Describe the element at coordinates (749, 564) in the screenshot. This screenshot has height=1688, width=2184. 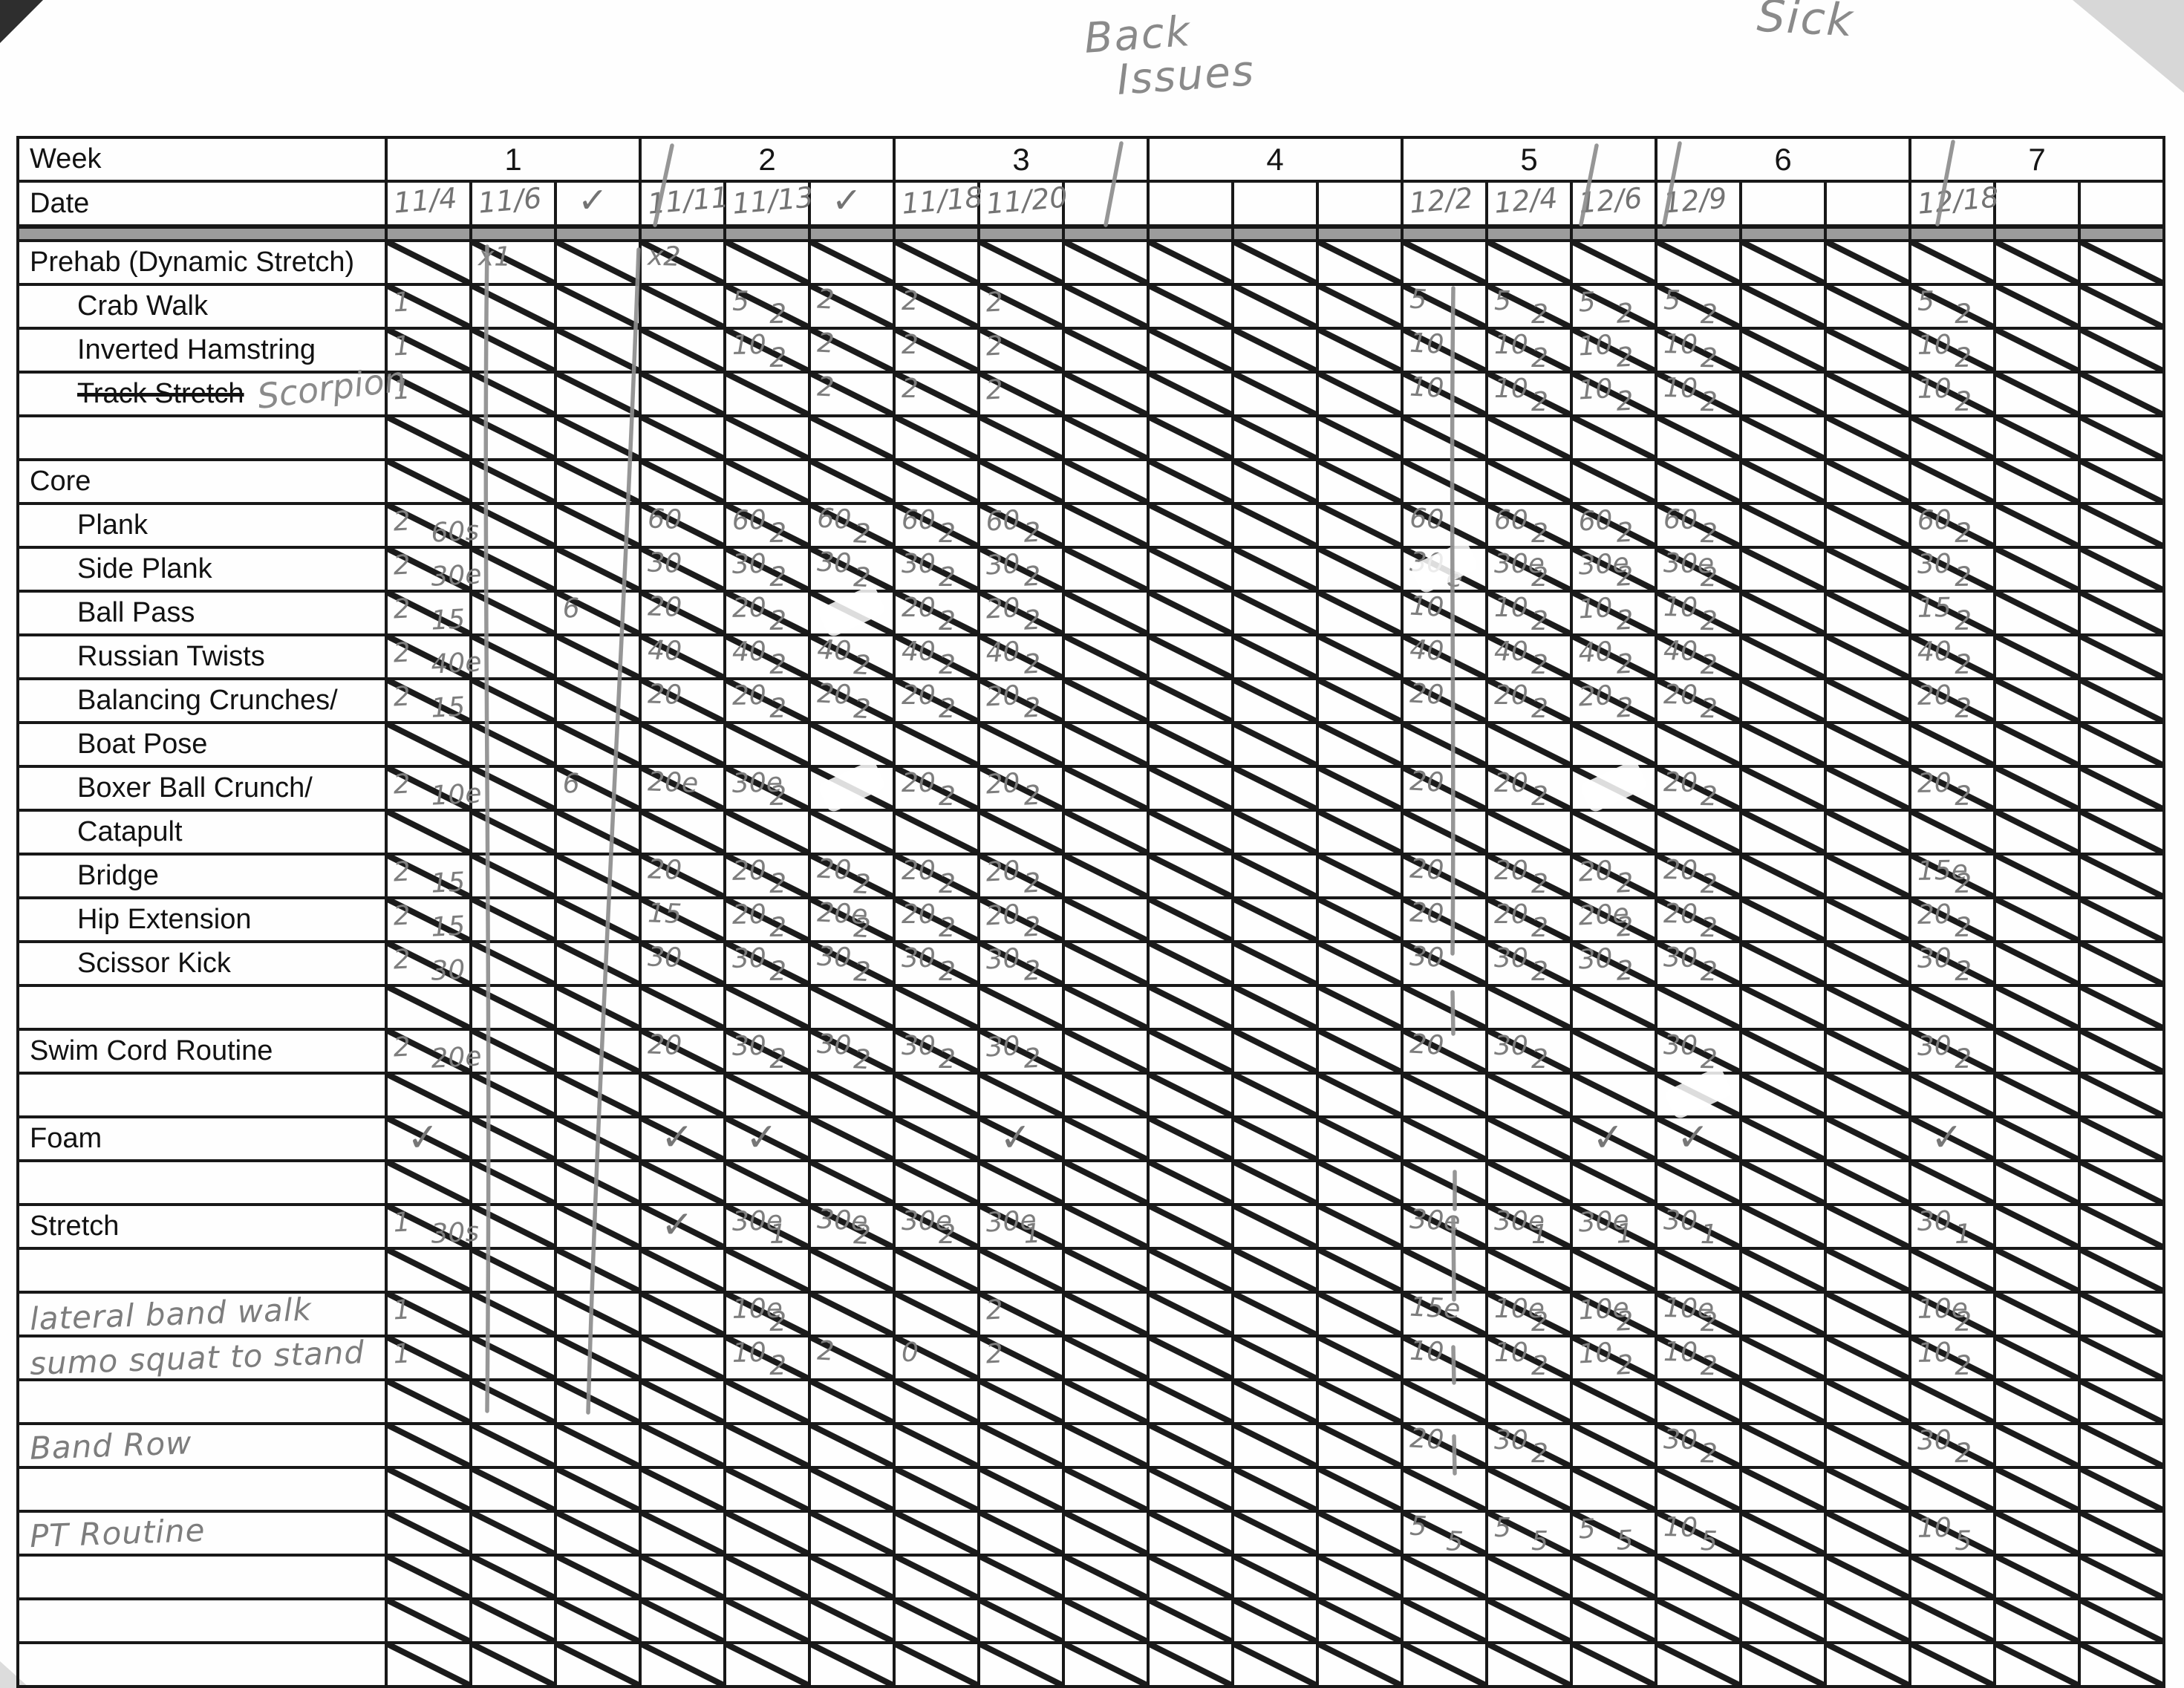
I see `entry-value: 30` at that location.